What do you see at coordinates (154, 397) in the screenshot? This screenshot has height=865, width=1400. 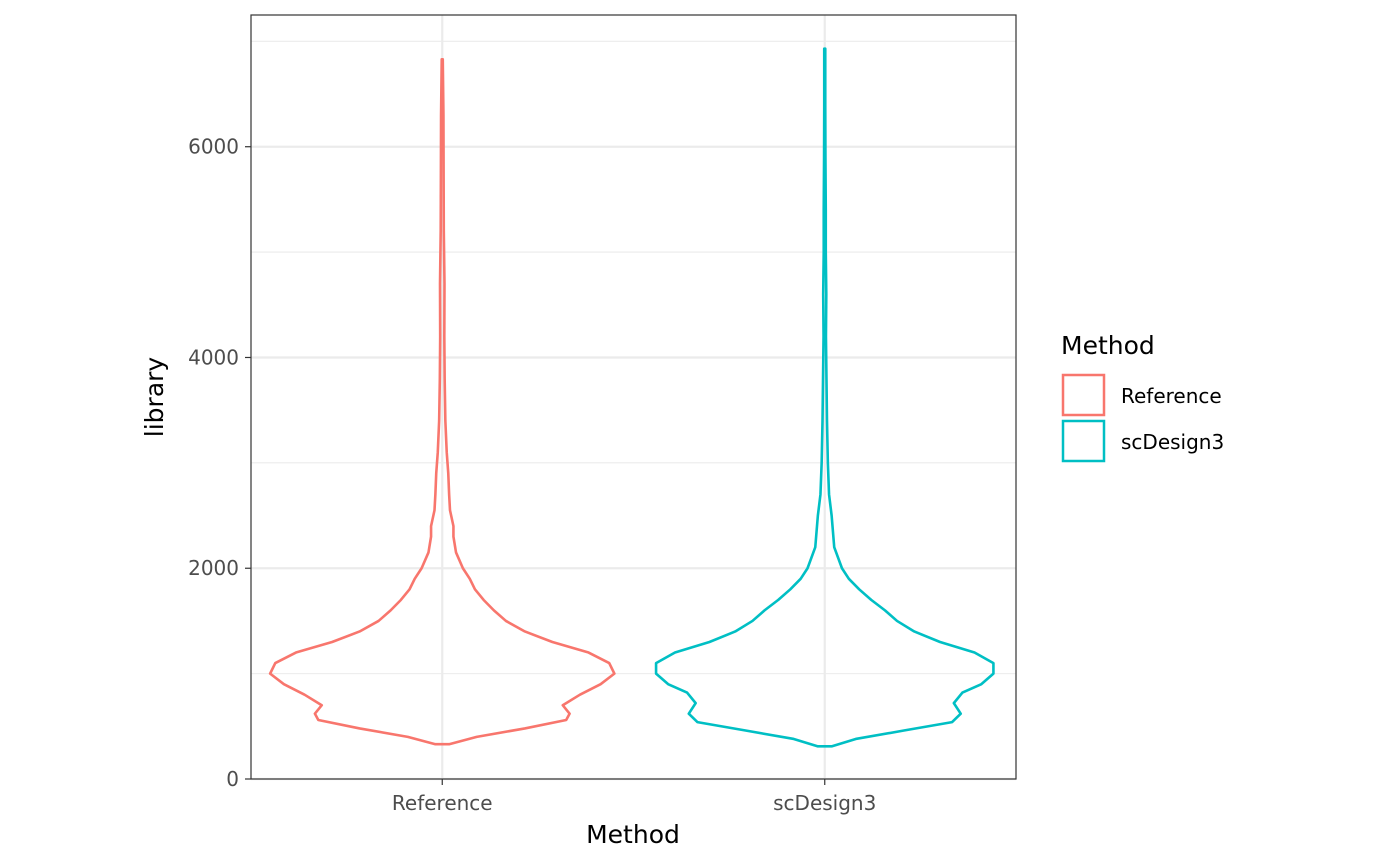 I see `y-axis-title: library` at bounding box center [154, 397].